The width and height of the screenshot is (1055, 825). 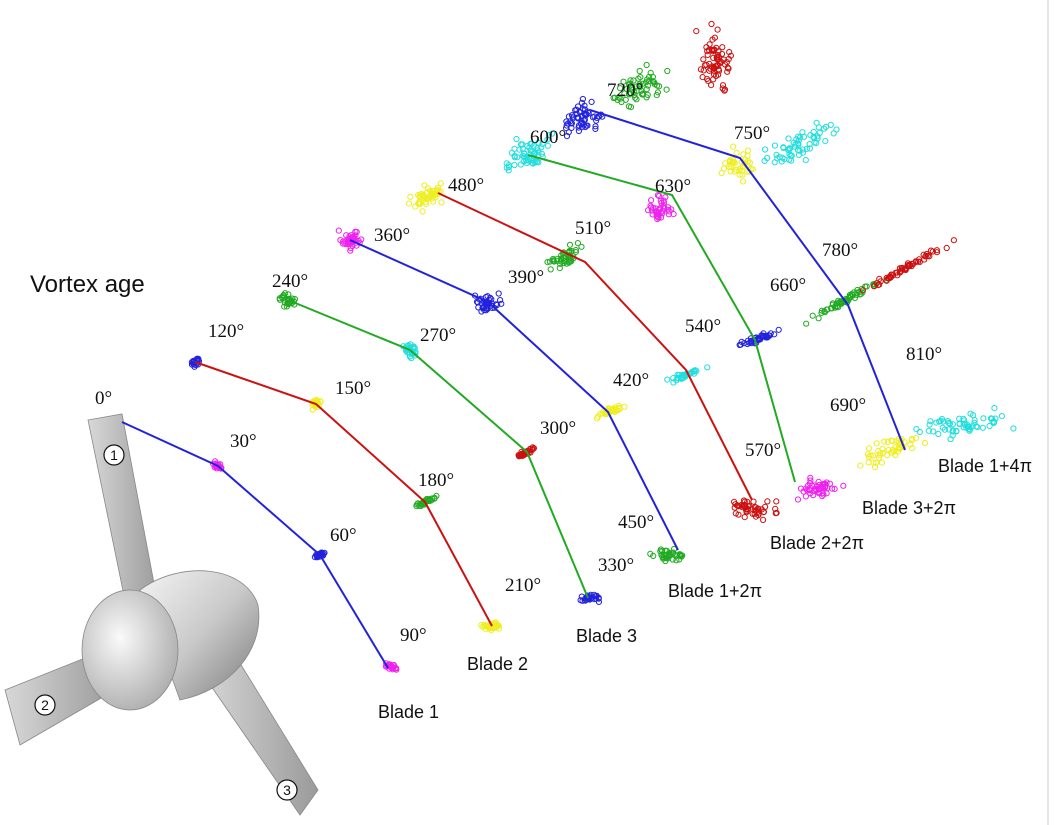 I want to click on blade-number: 3, so click(x=287, y=790).